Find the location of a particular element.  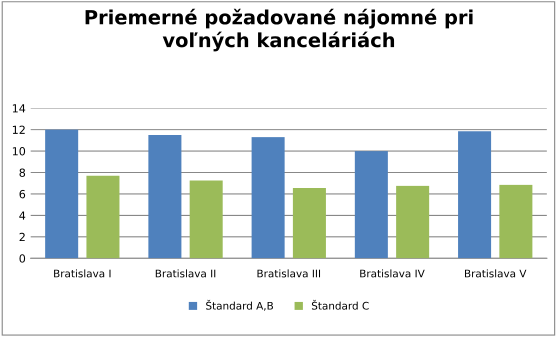

y-tick-label: 10 is located at coordinates (19, 151).